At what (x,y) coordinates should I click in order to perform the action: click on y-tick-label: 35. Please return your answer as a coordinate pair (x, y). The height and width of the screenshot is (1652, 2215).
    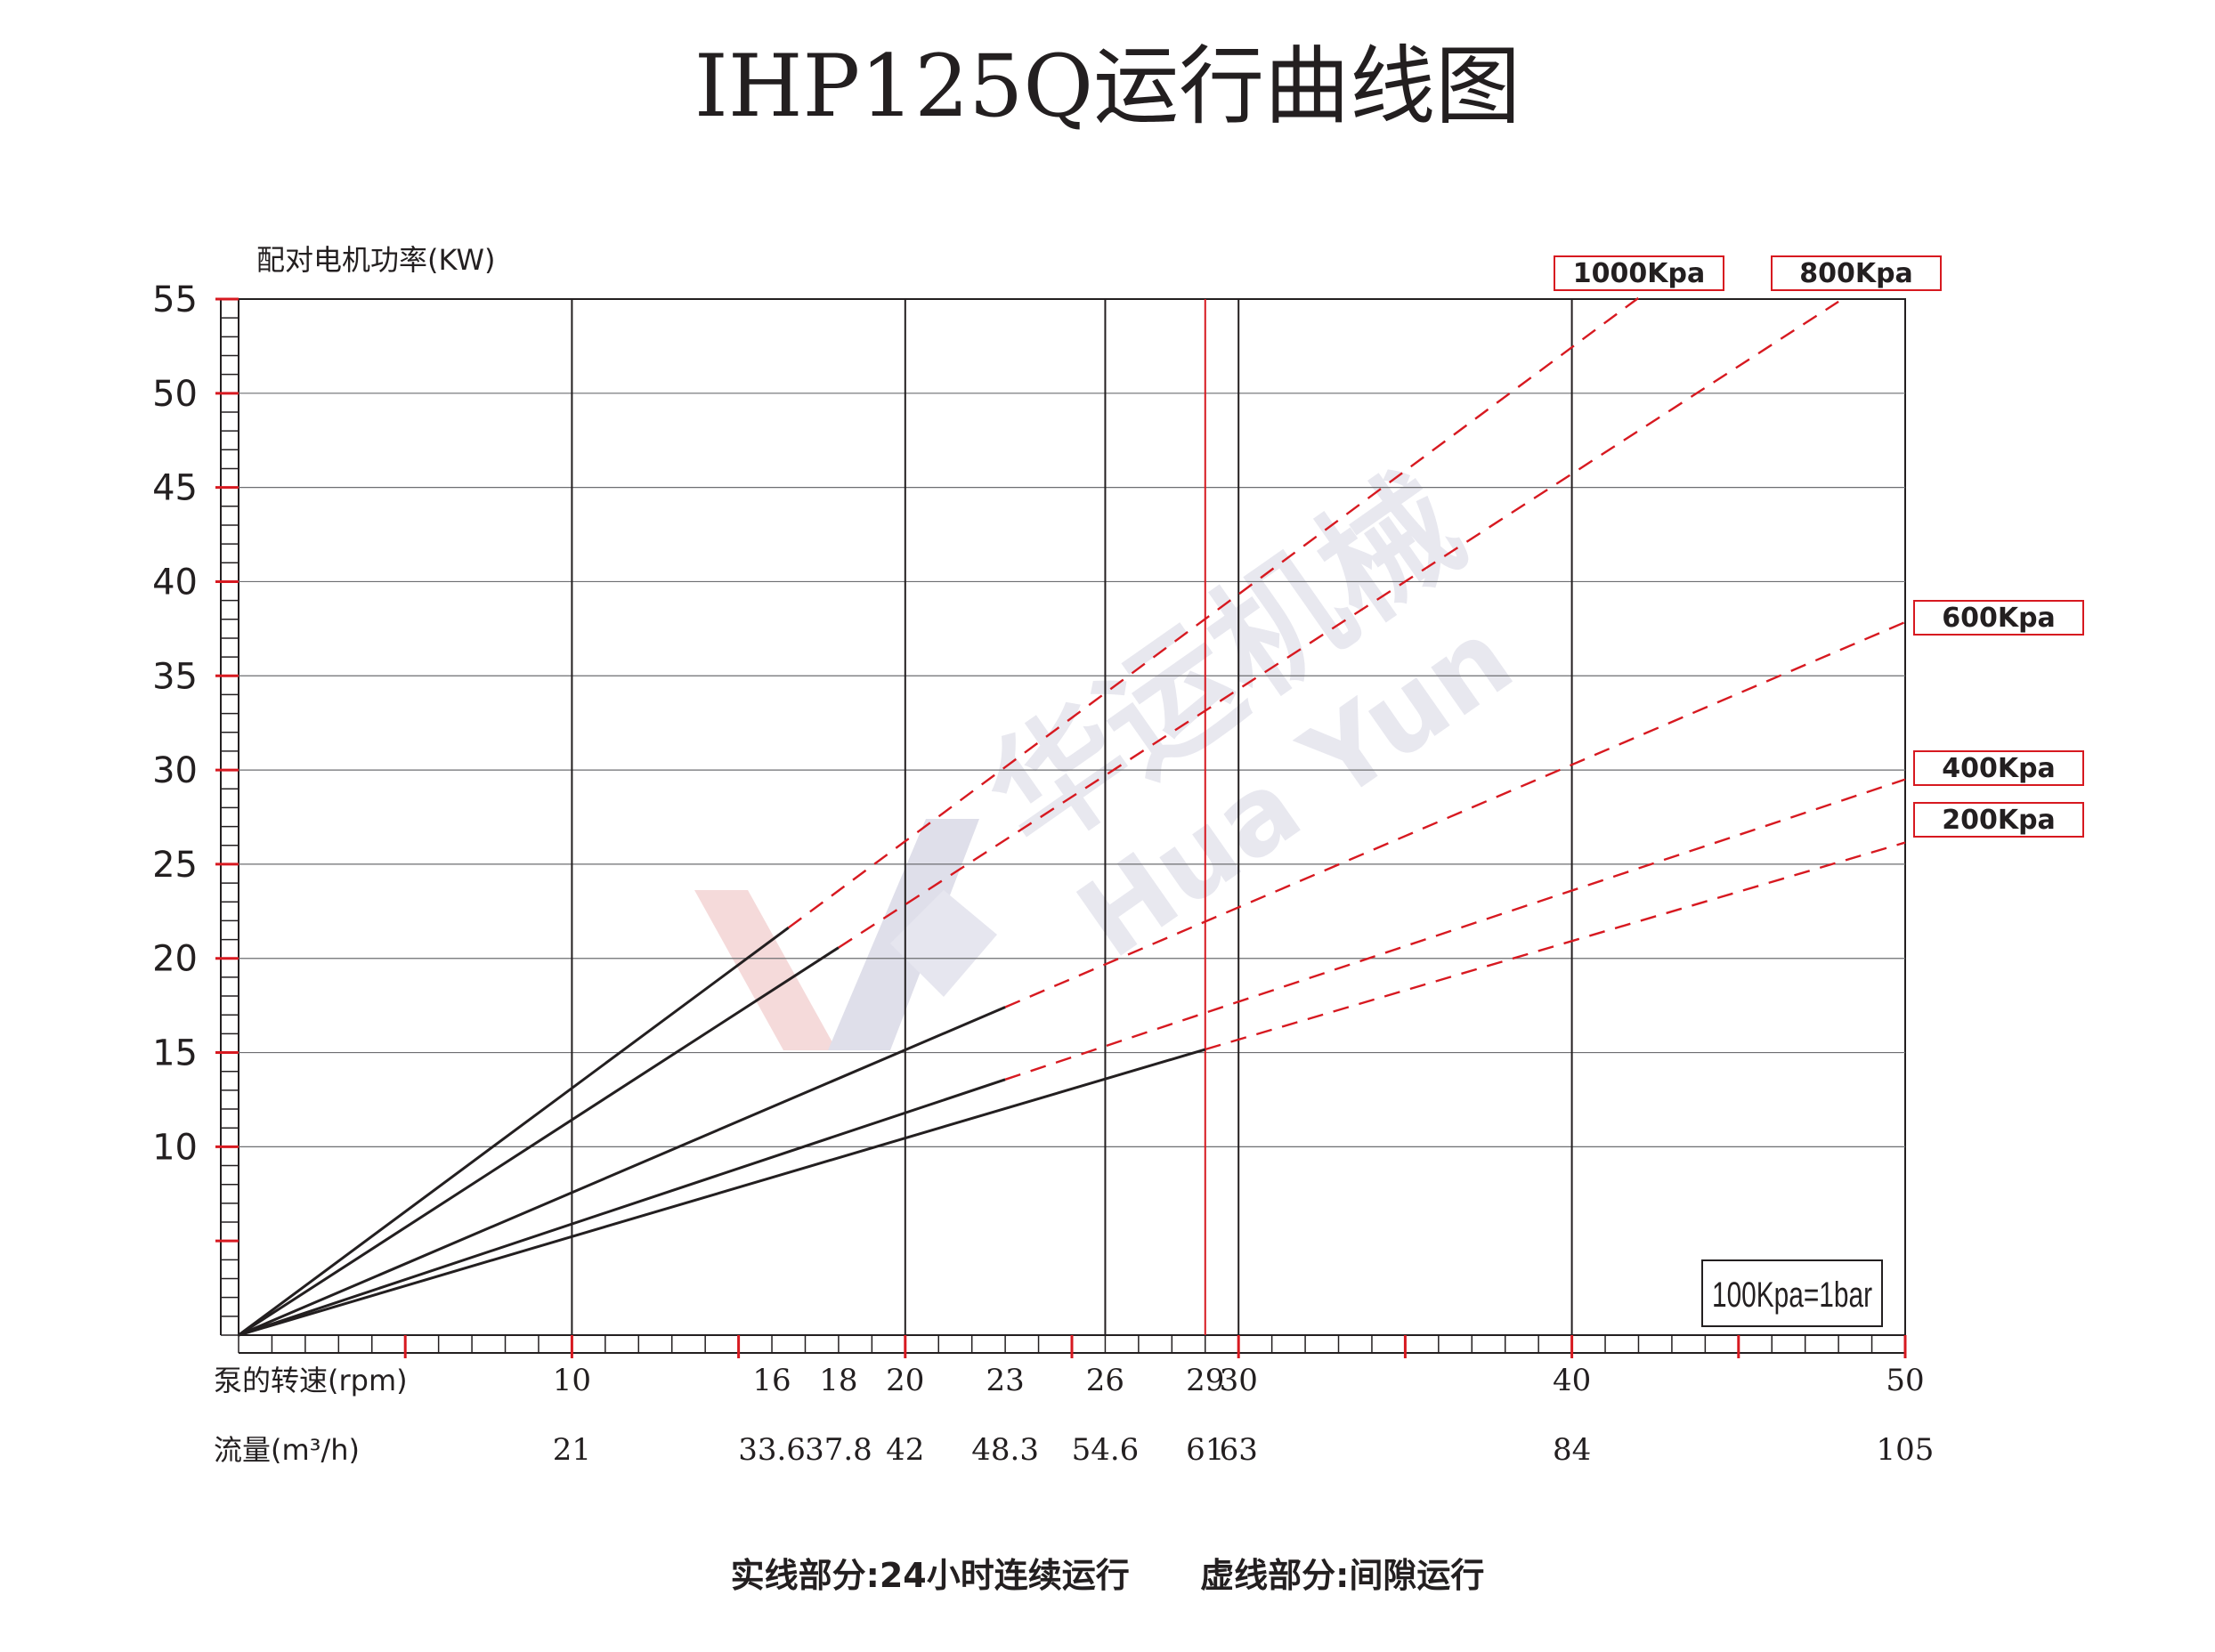
    Looking at the image, I should click on (175, 676).